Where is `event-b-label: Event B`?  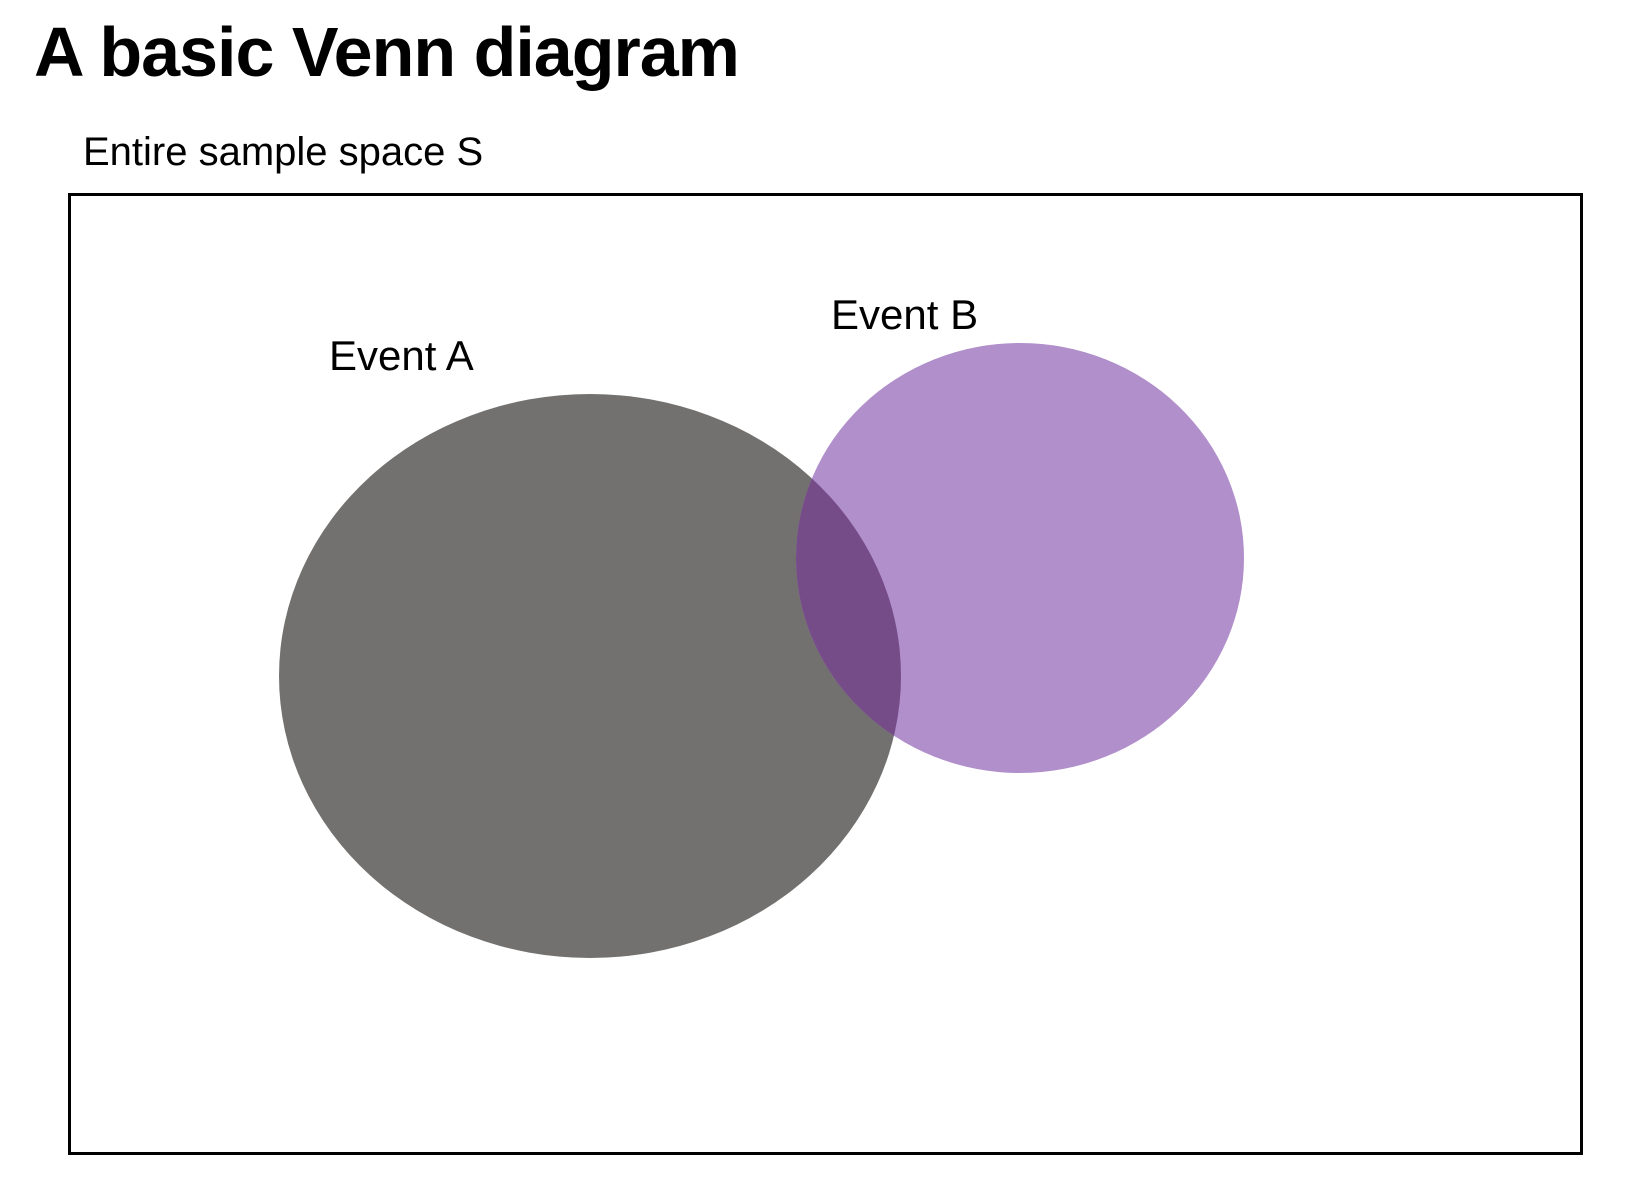
event-b-label: Event B is located at coordinates (904, 314).